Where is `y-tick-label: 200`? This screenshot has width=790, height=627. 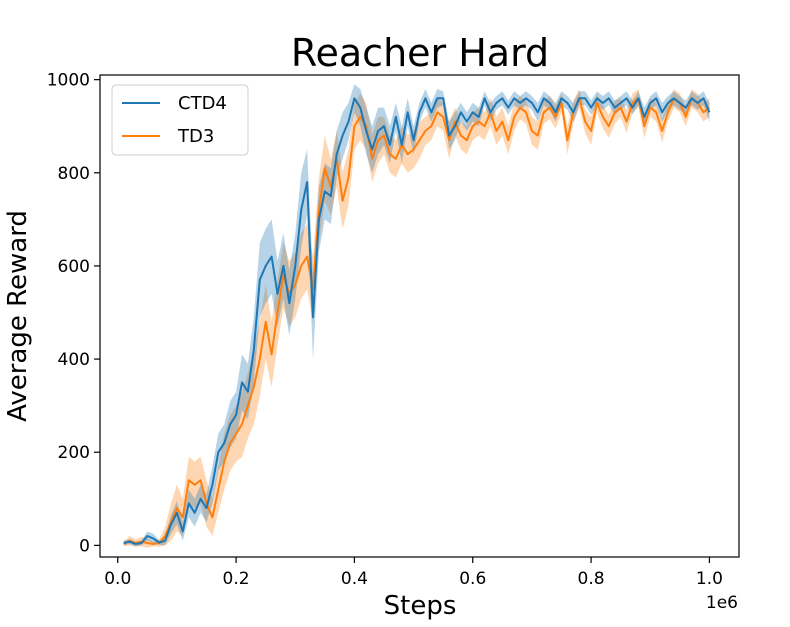
y-tick-label: 200 is located at coordinates (74, 453).